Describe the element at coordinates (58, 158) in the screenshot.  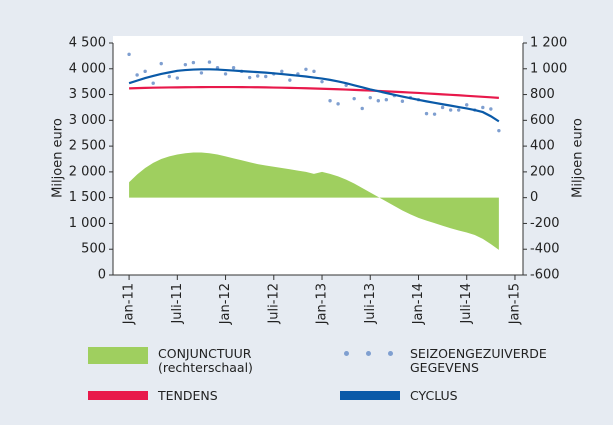
I see `y-axis-label: Miljoen euro` at that location.